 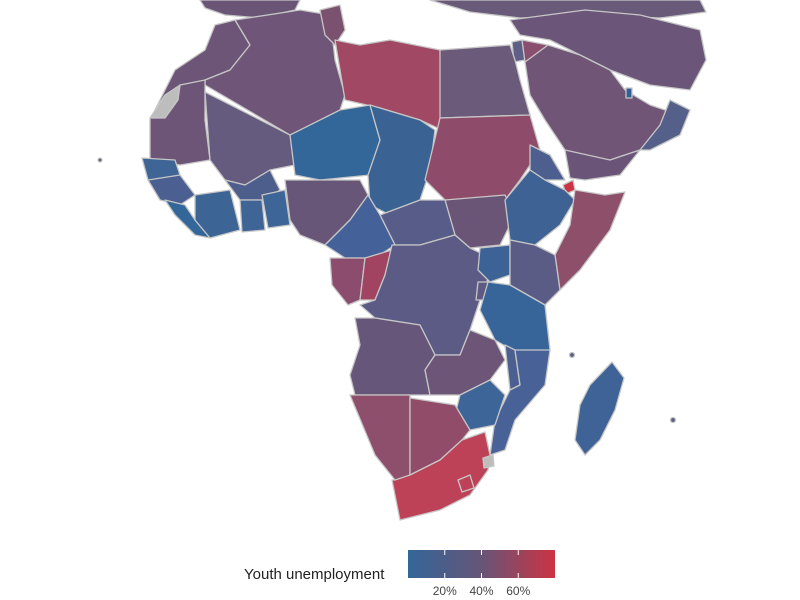 I want to click on region-mauritania, so click(x=180, y=122).